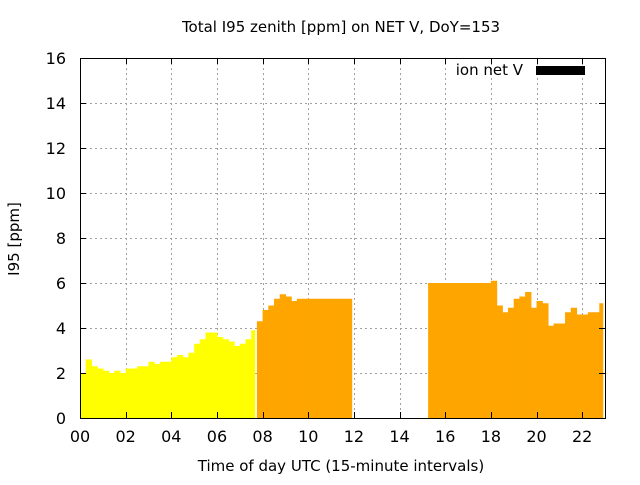  Describe the element at coordinates (560, 70) in the screenshot. I see `legend-swatch` at that location.